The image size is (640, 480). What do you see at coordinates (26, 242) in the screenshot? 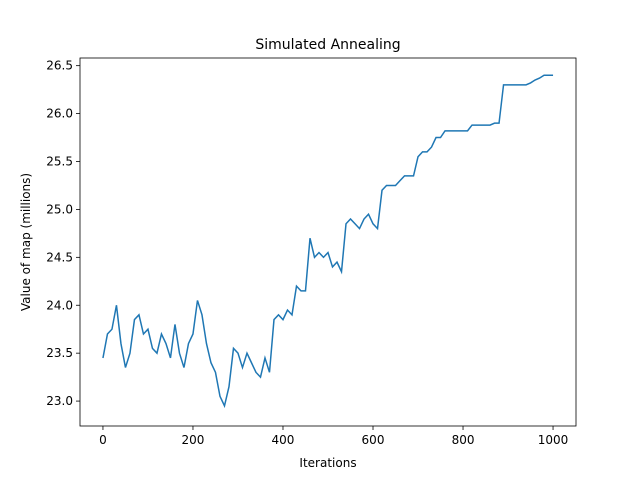
I see `y-axis-label: Value of map (millions)` at bounding box center [26, 242].